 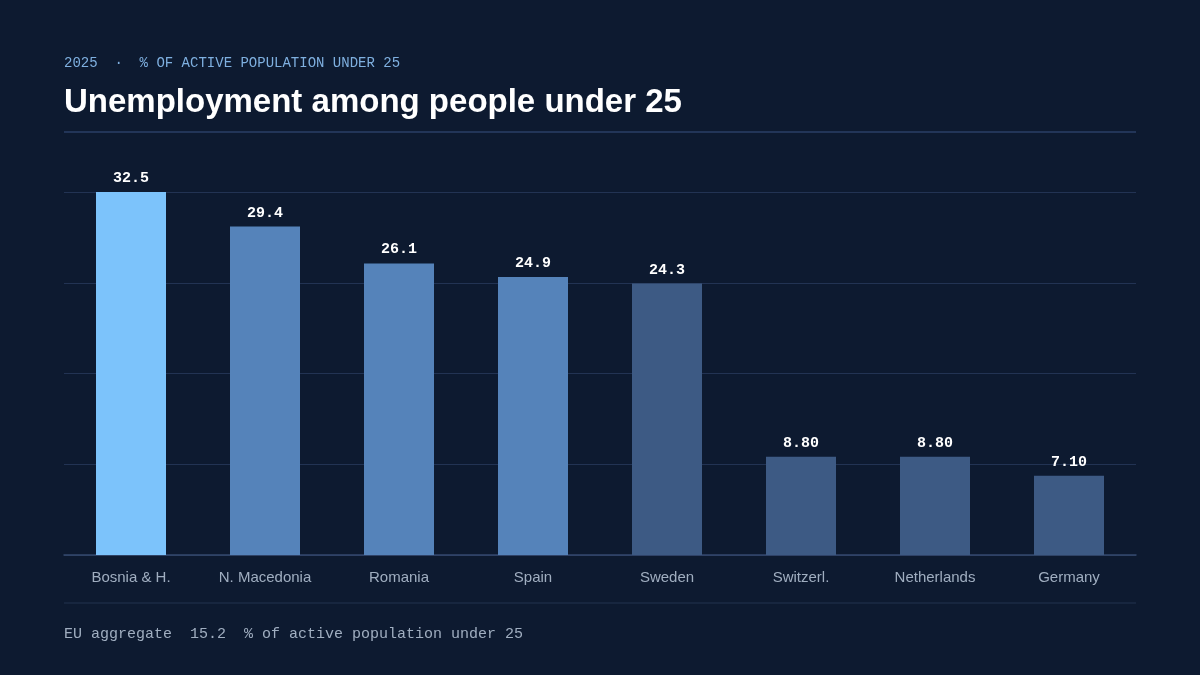 I want to click on data-label: 29.4, so click(x=265, y=213).